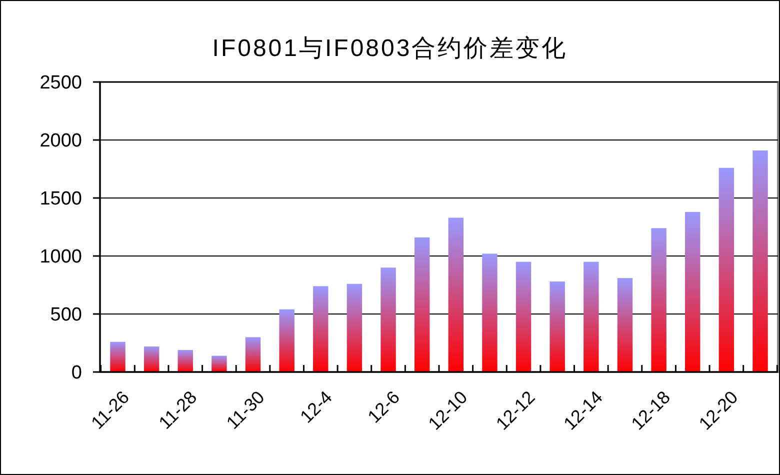 The width and height of the screenshot is (780, 475). I want to click on chart-title: IF0801与IF0803合约价差变化, so click(390, 48).